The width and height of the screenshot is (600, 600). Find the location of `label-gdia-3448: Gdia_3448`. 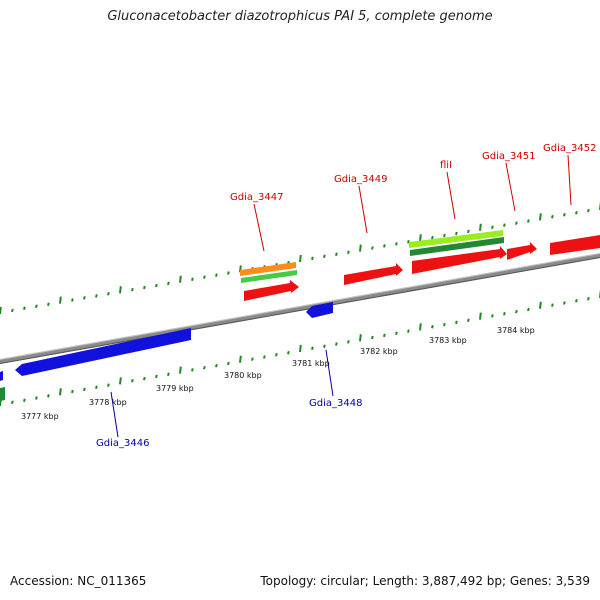

label-gdia-3448: Gdia_3448 is located at coordinates (335, 403).